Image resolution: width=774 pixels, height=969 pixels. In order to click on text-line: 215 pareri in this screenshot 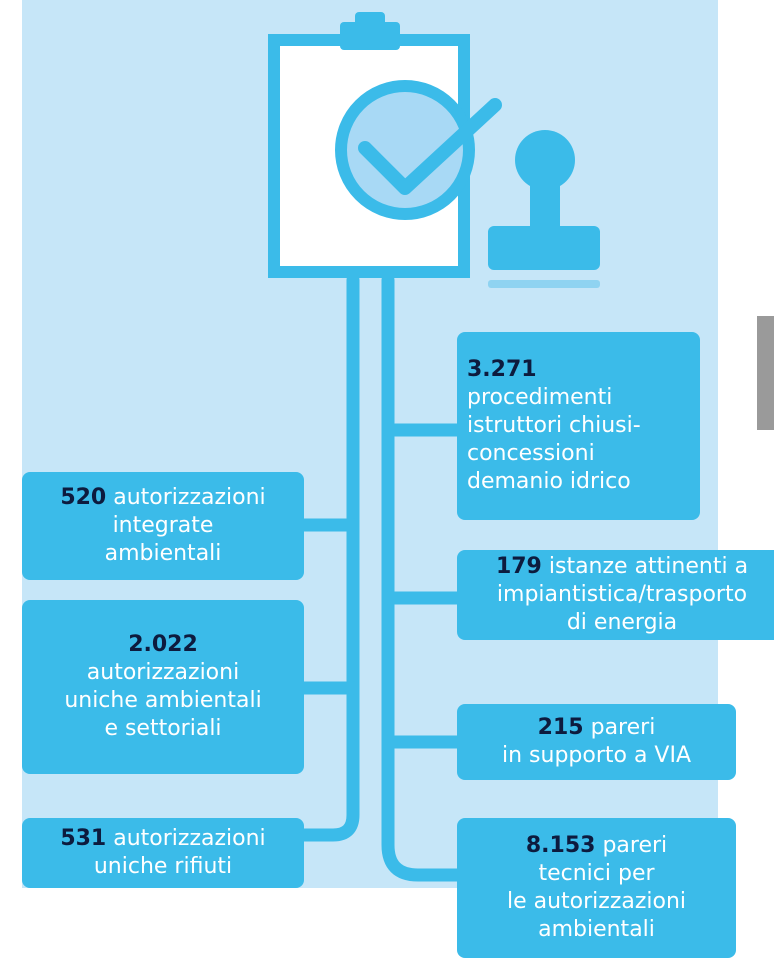, I will do `click(597, 728)`.